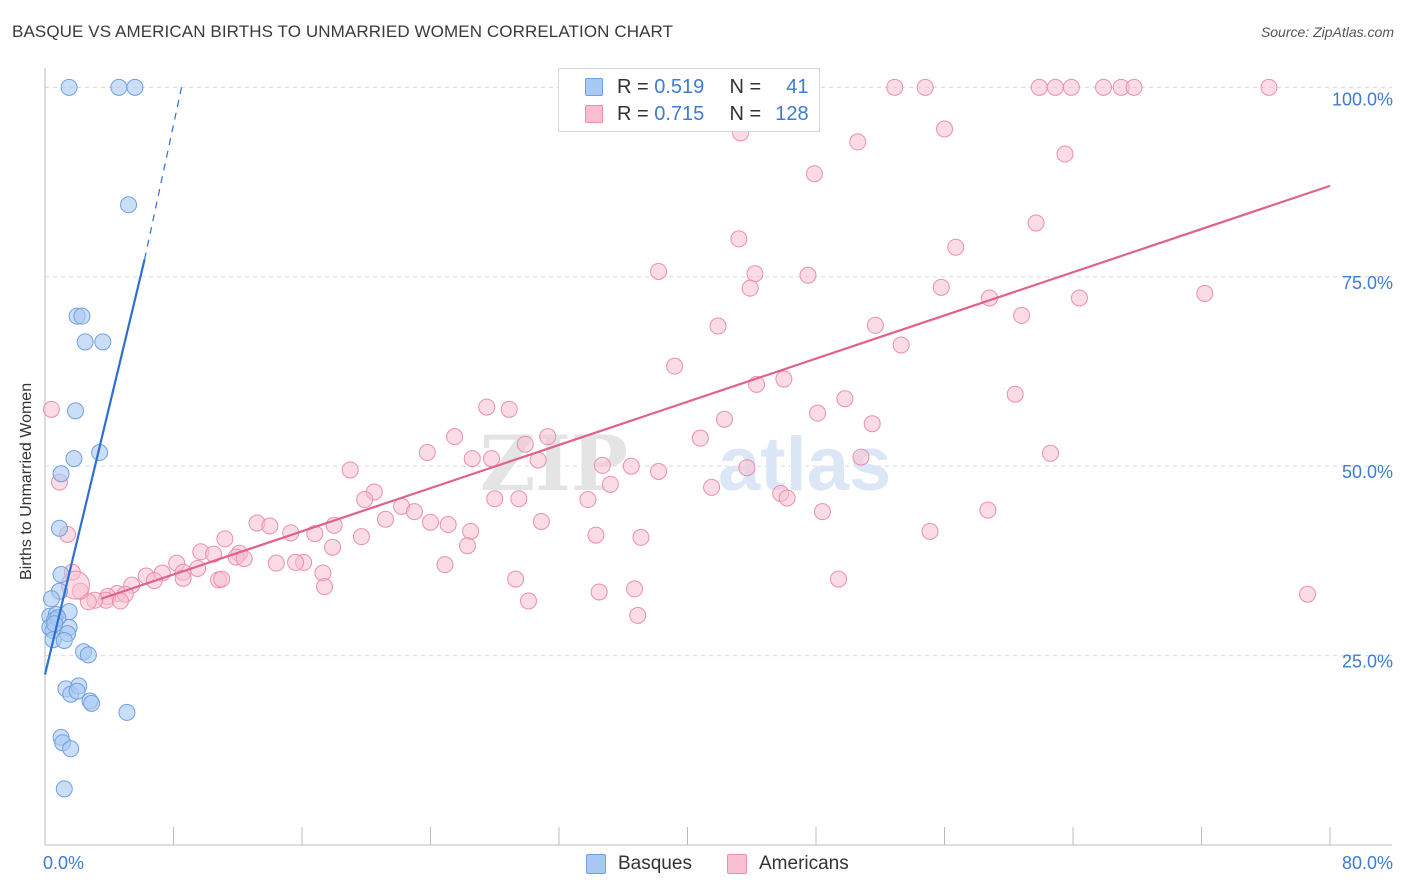 The width and height of the screenshot is (1406, 892). I want to click on bottom-legend-label-americans: Americans, so click(804, 863).